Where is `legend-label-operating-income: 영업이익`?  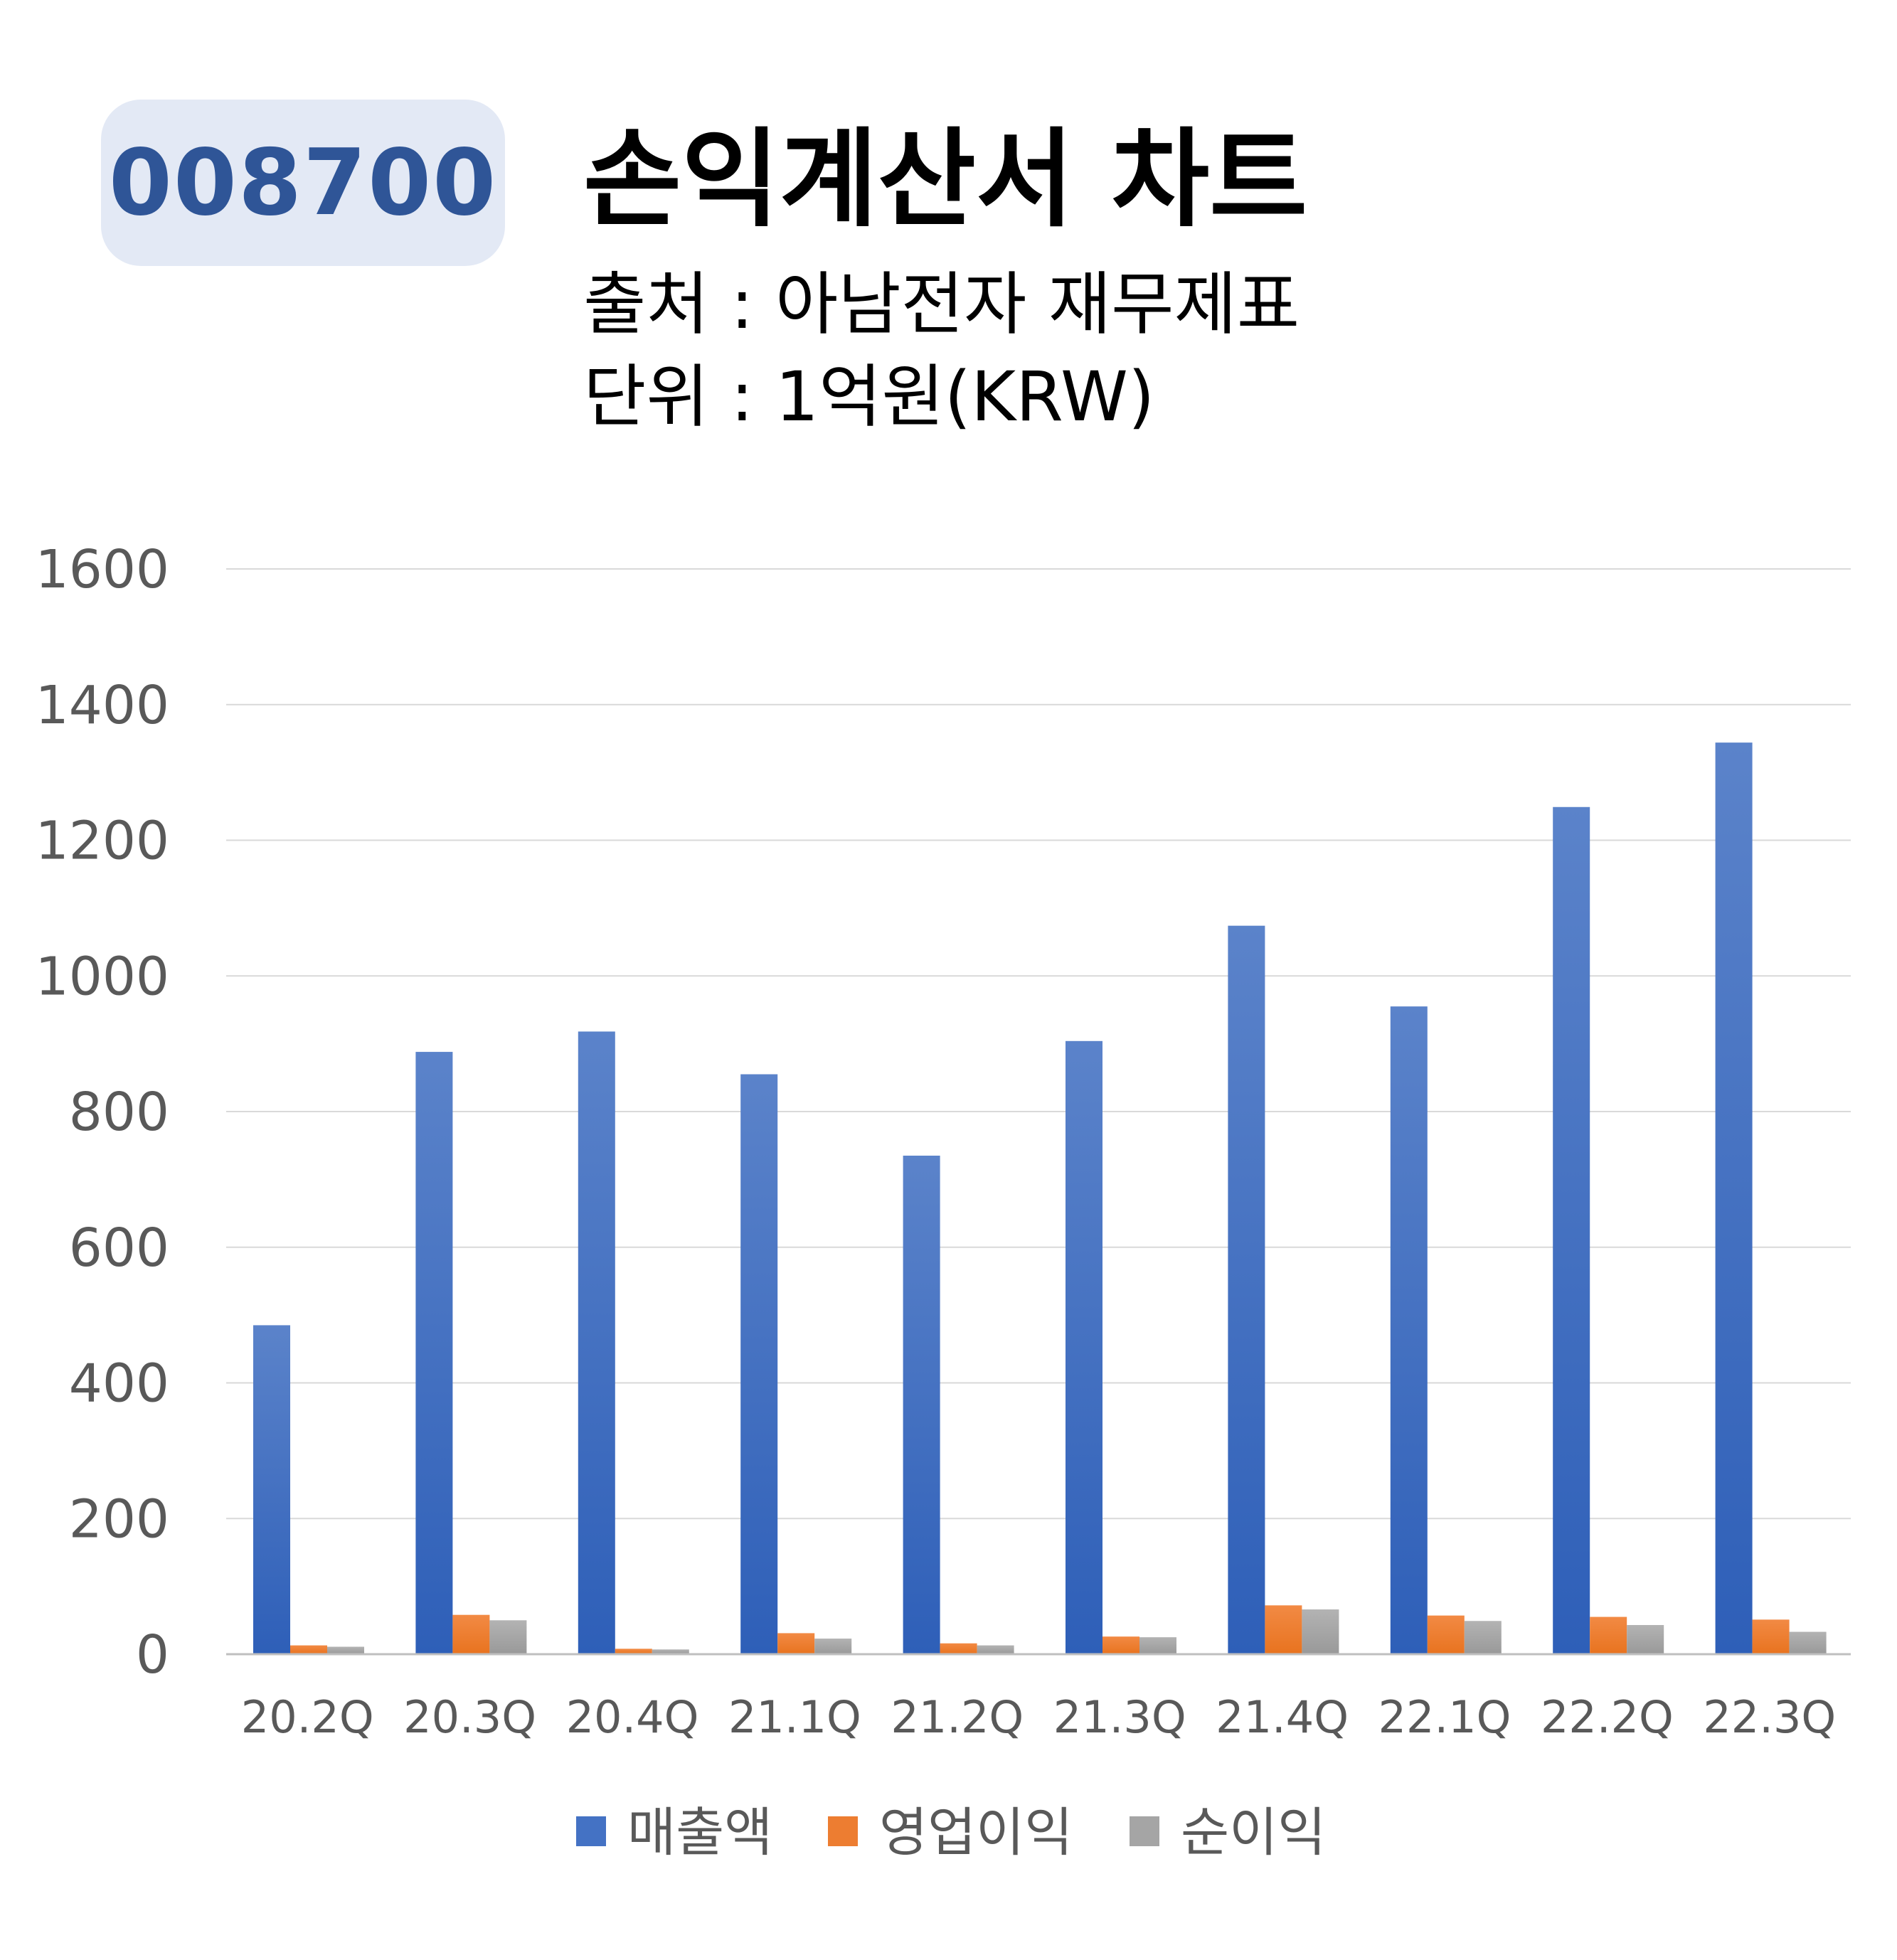
legend-label-operating-income: 영업이익 is located at coordinates (976, 1832).